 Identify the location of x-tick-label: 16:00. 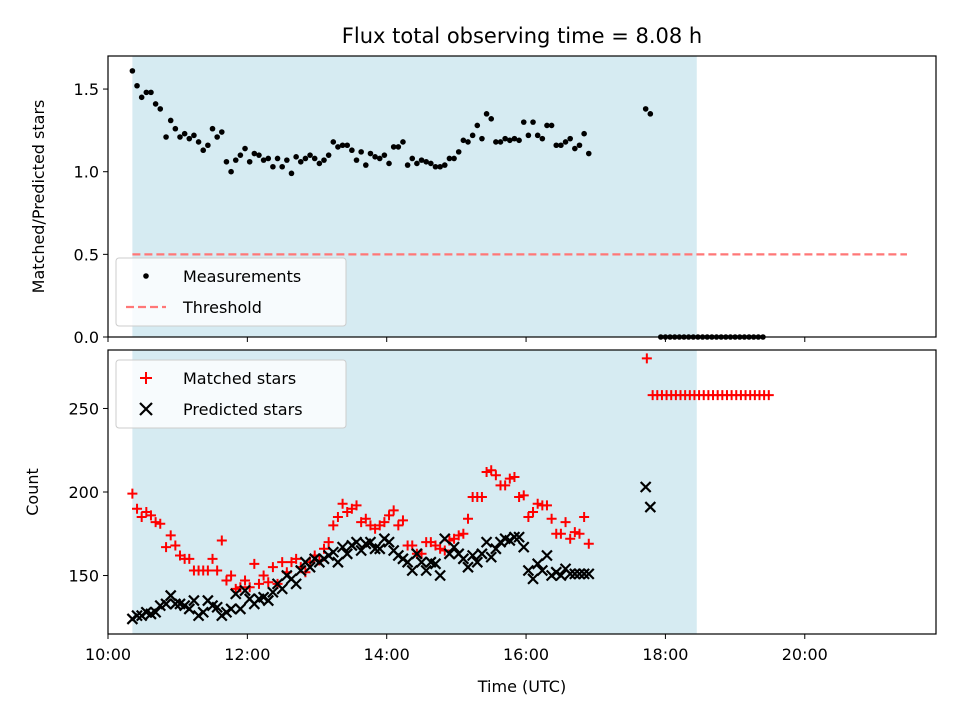
(526, 654).